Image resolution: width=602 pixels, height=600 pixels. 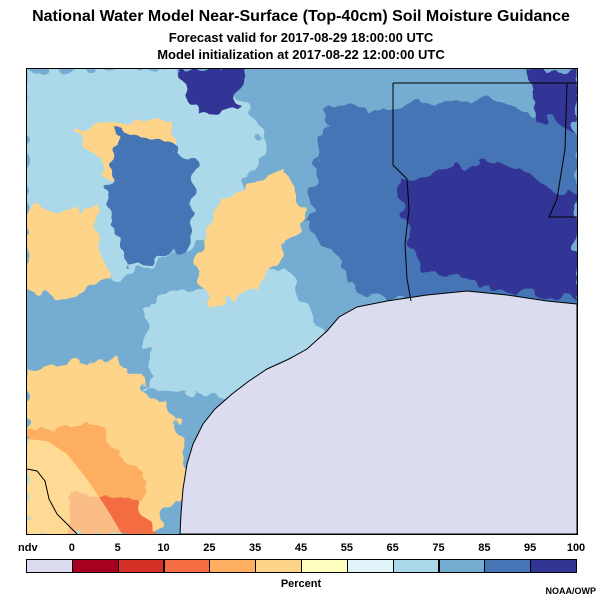 What do you see at coordinates (209, 548) in the screenshot?
I see `legend-tick-label: 25` at bounding box center [209, 548].